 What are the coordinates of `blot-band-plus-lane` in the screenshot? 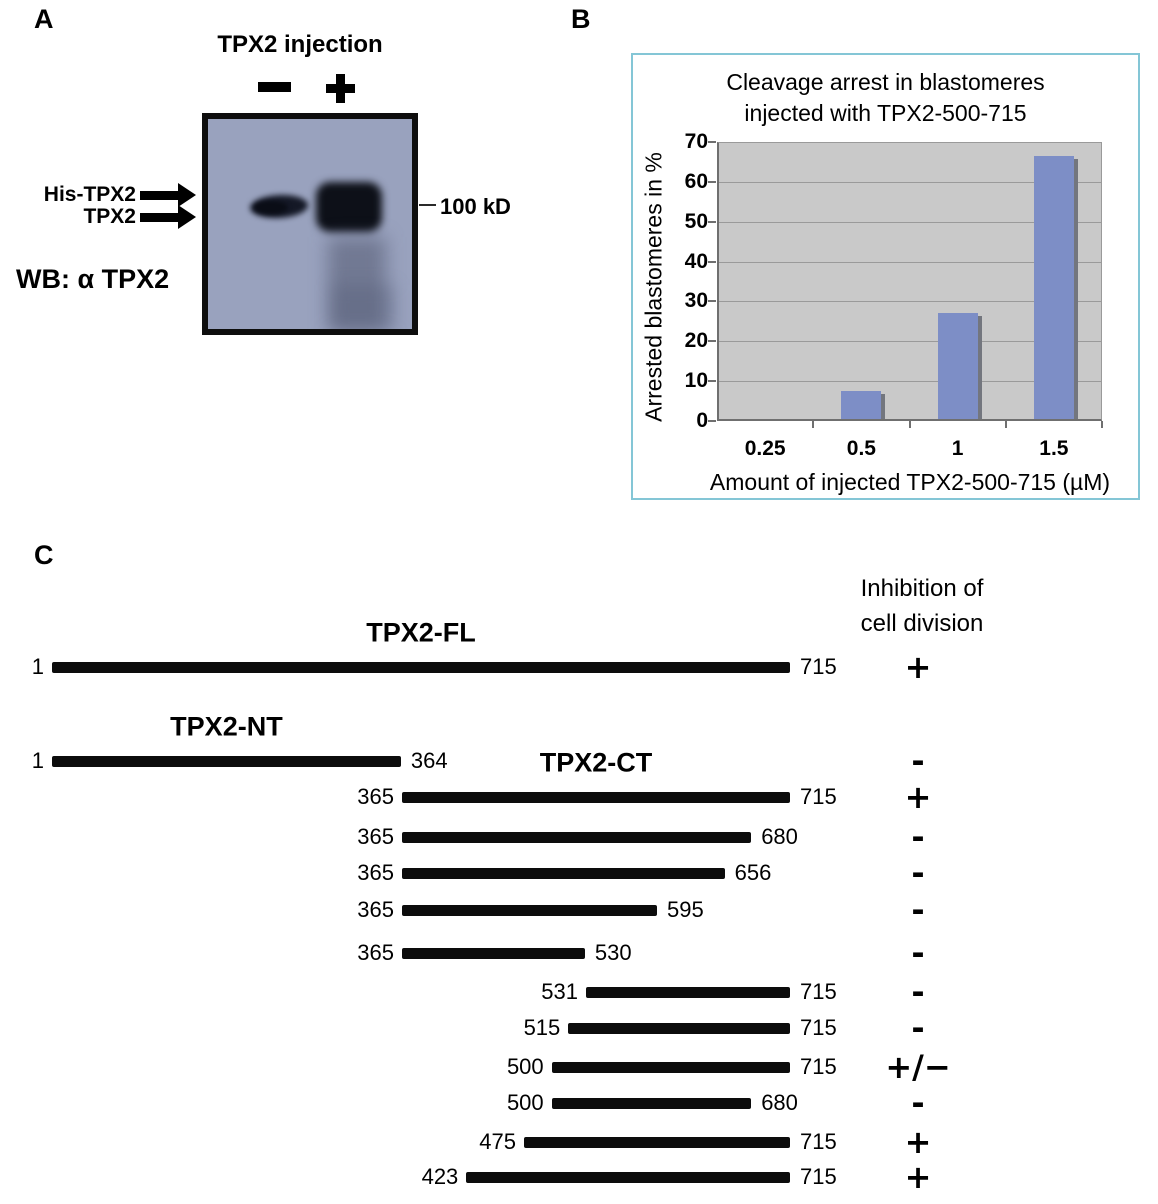 It's located at (349, 207).